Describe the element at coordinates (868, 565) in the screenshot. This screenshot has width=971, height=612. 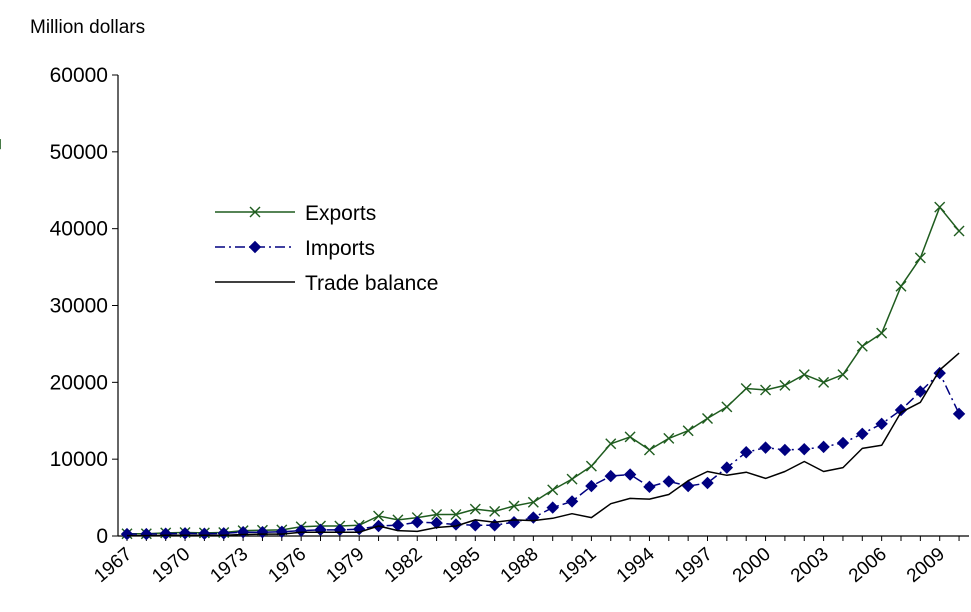
I see `x-tick-label: 2006` at that location.